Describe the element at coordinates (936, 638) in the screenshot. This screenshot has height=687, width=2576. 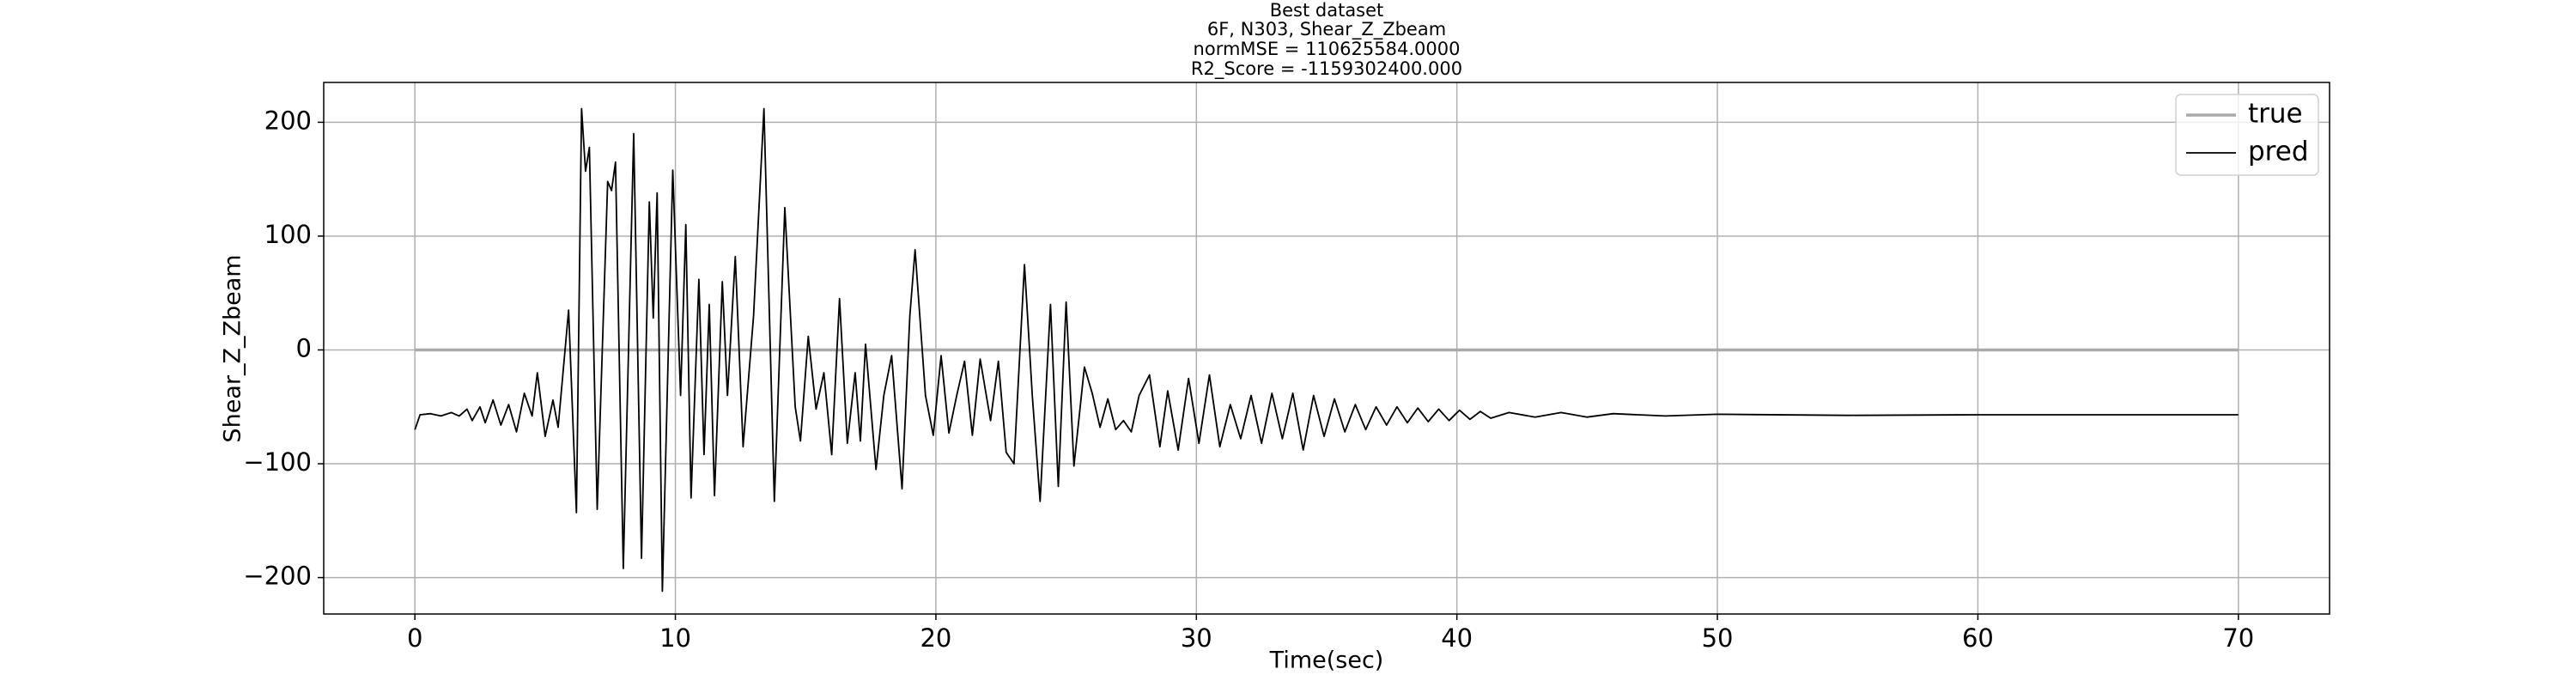
I see `x-tick-label: 20` at that location.